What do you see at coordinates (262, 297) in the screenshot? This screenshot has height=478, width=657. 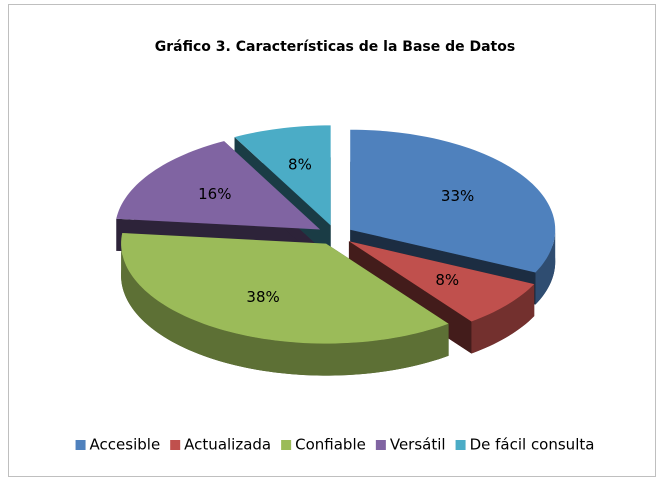 I see `data-label: 38%` at bounding box center [262, 297].